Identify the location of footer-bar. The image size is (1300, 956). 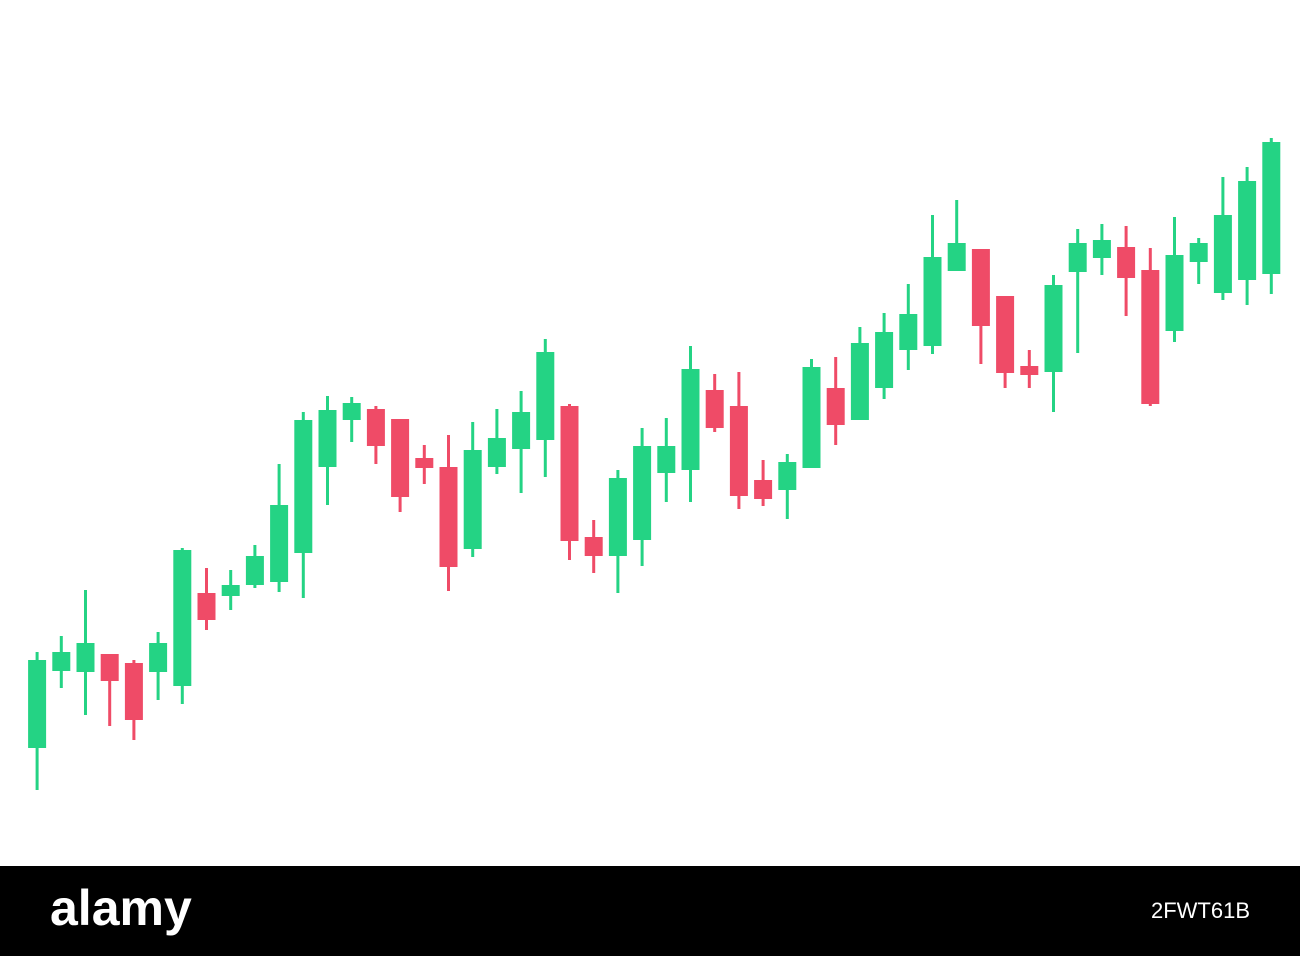
(650, 911).